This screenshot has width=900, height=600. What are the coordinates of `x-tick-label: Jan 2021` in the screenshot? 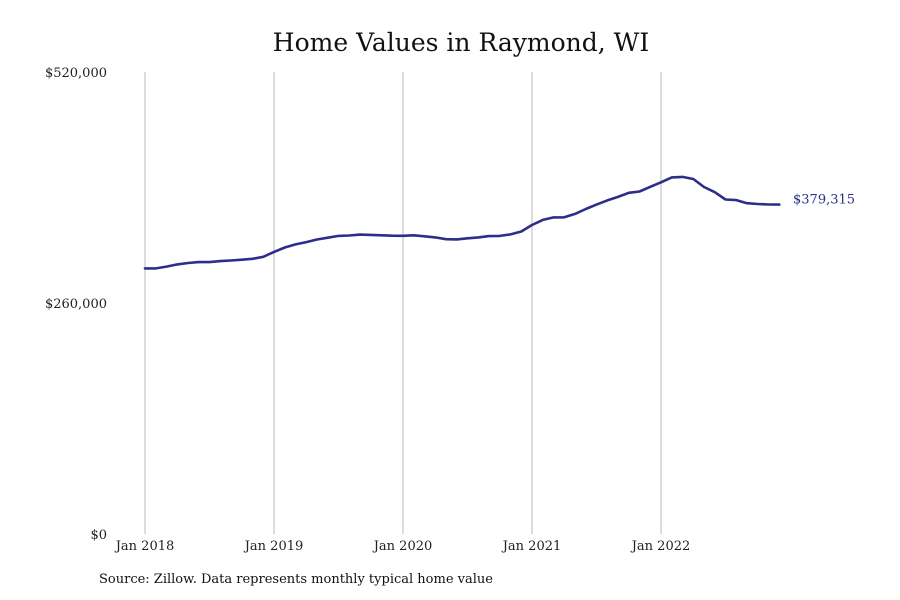 It's located at (531, 546).